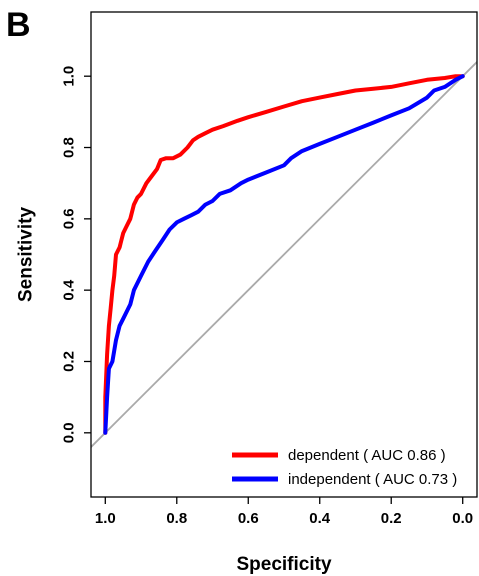 Image resolution: width=479 pixels, height=576 pixels. I want to click on x-axis-title: Specificity, so click(283, 564).